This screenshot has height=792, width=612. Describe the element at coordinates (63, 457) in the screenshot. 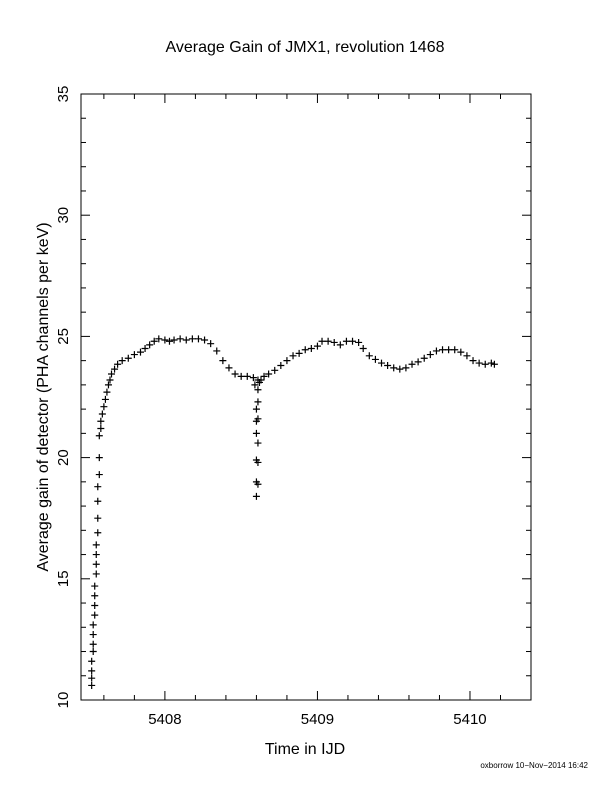

I see `y-tick-label: 20` at that location.